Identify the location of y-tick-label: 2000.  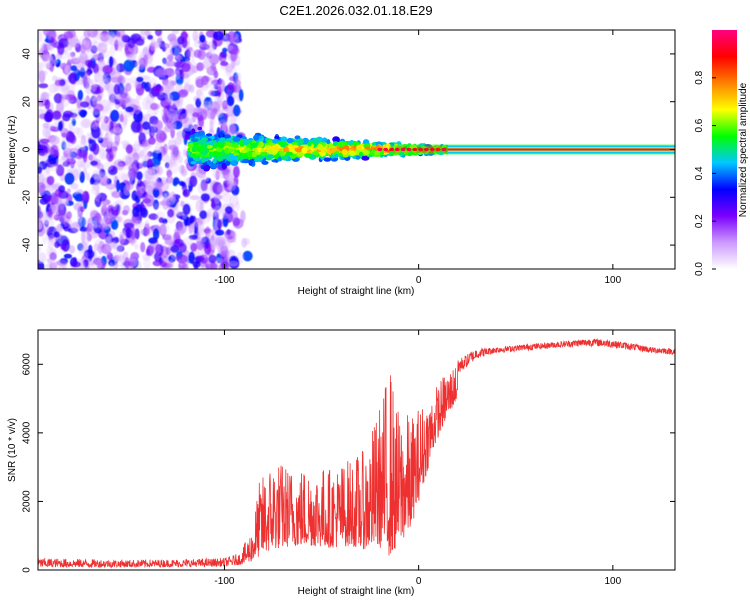
(27, 501).